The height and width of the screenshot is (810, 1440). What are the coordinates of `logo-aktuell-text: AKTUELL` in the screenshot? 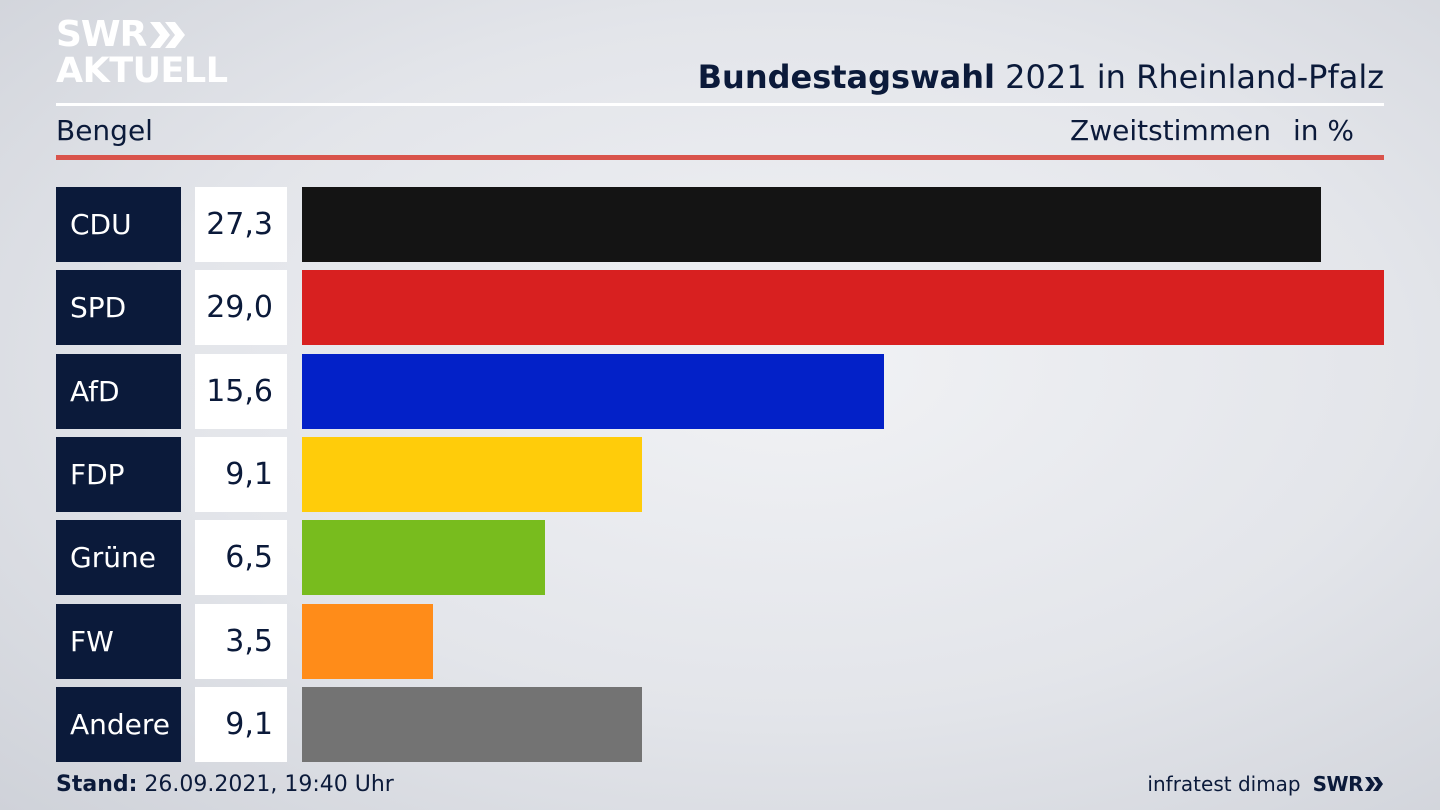 It's located at (142, 71).